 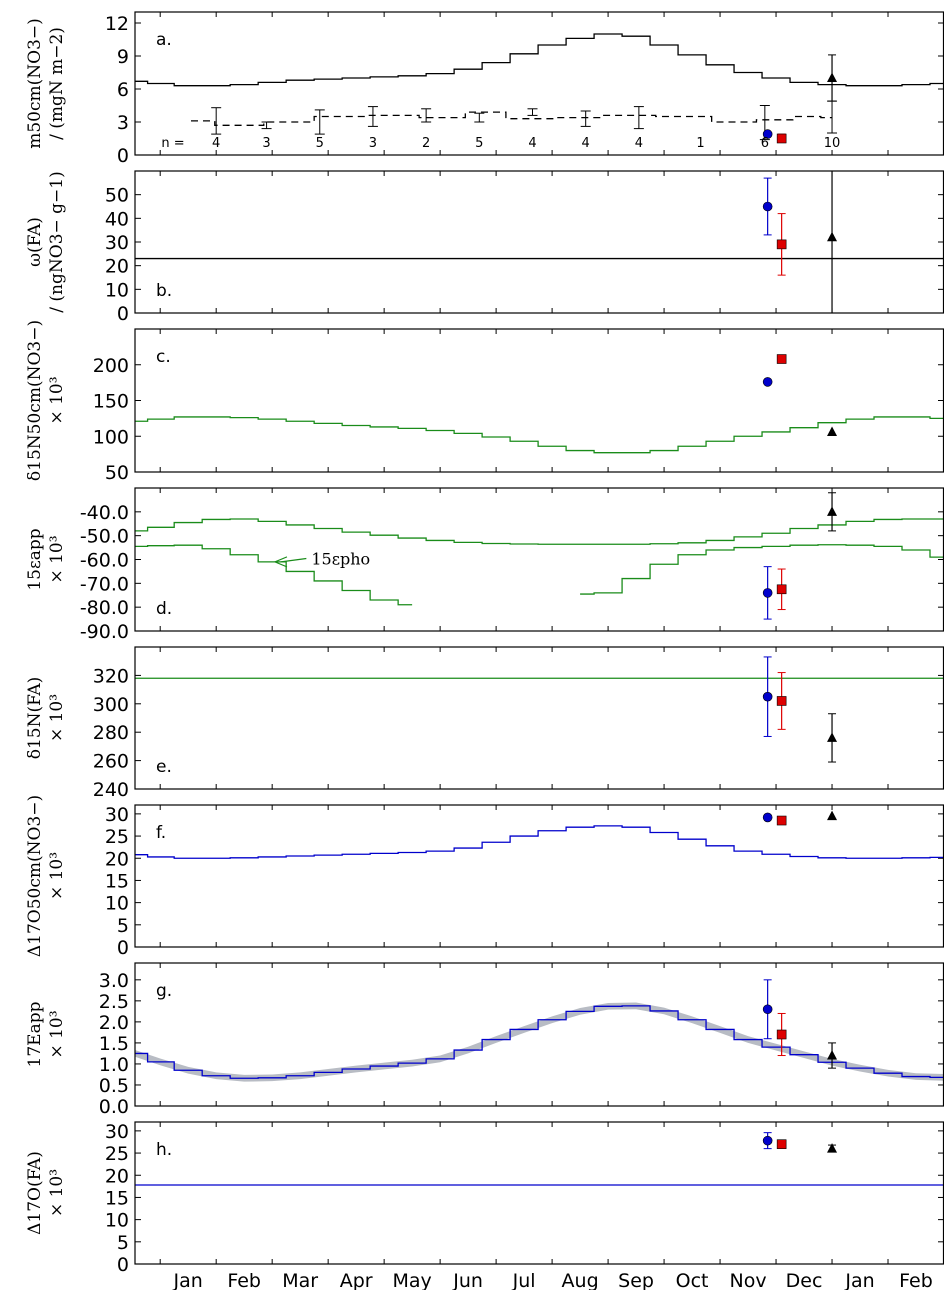 I want to click on y-axis-label-line: Δ17O50cm(NO3−), so click(x=35, y=876).